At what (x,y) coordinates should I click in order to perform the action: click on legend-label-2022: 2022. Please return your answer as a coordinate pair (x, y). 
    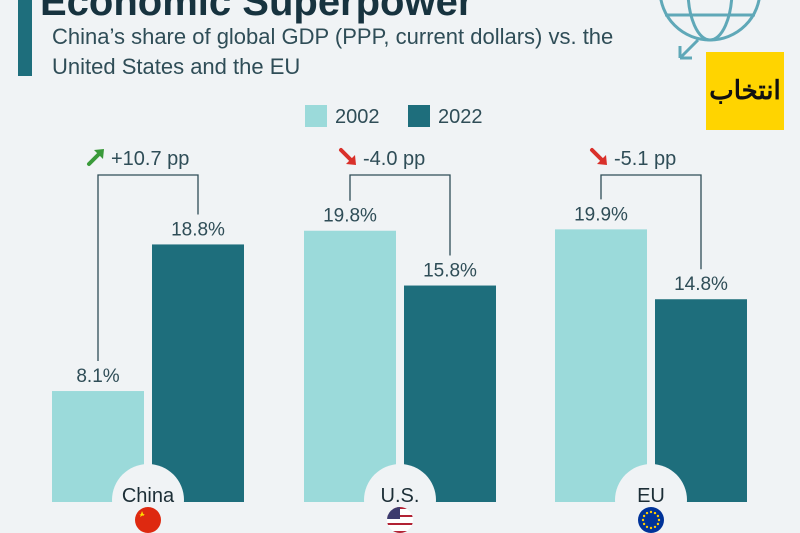
    Looking at the image, I should click on (460, 117).